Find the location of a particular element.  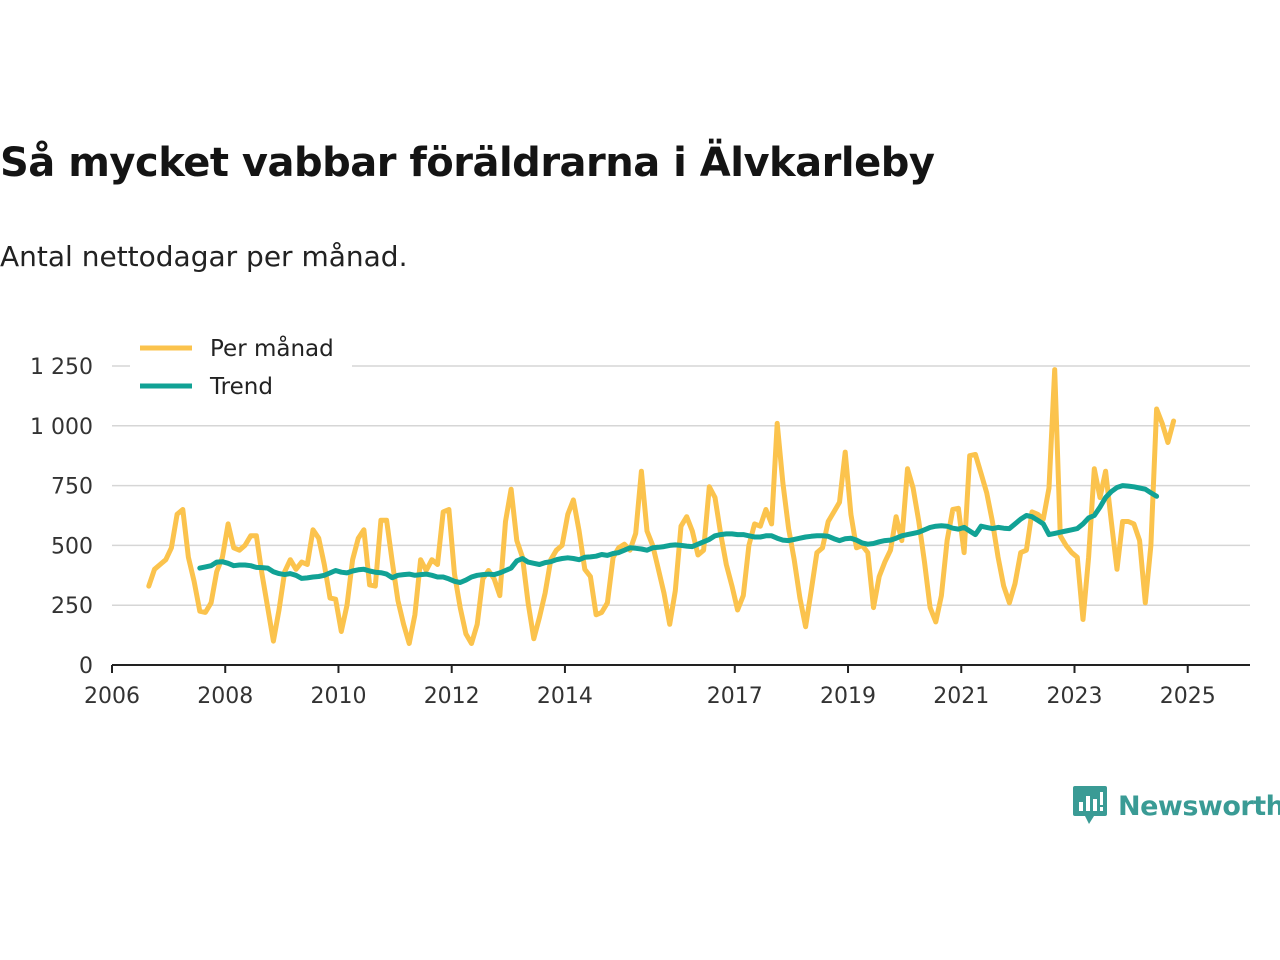

newsworthy-logo-icon is located at coordinates (1090, 805).